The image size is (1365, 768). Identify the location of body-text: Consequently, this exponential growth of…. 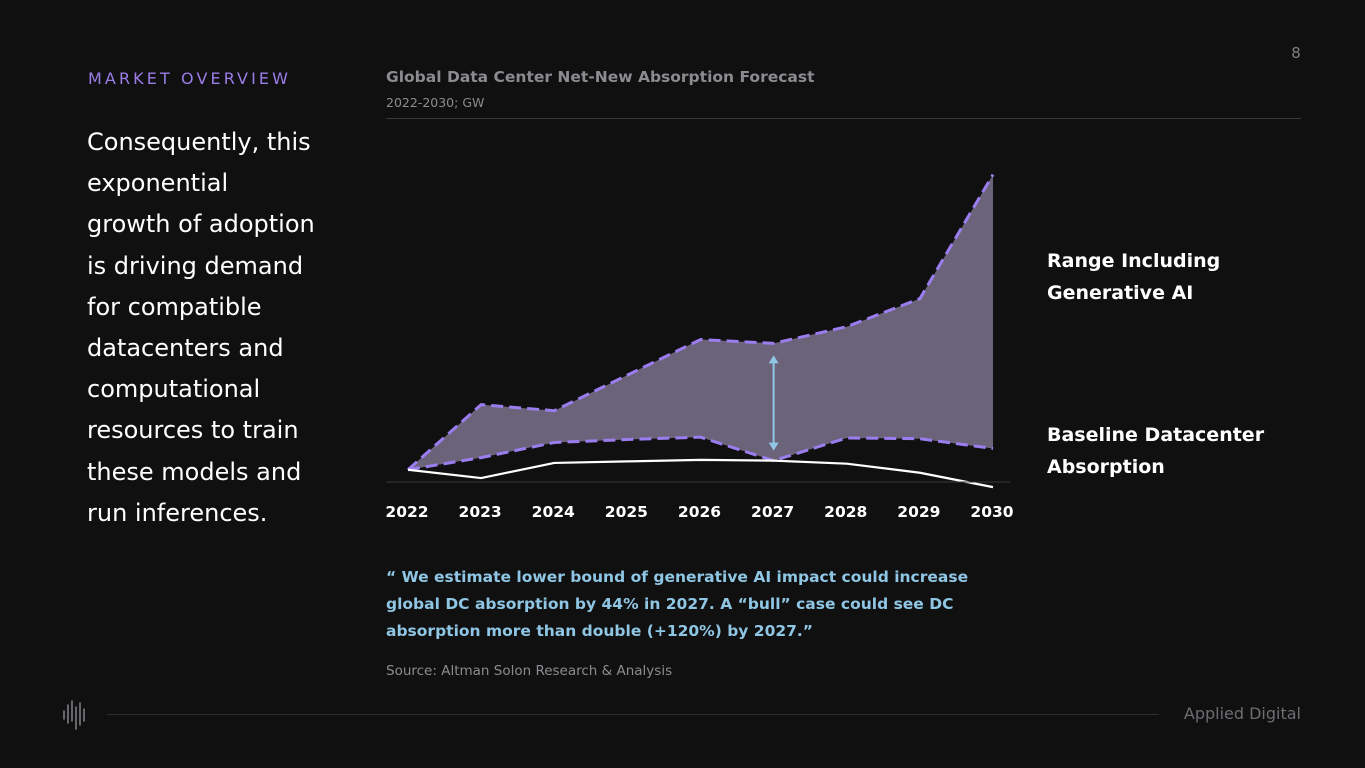
(201, 327).